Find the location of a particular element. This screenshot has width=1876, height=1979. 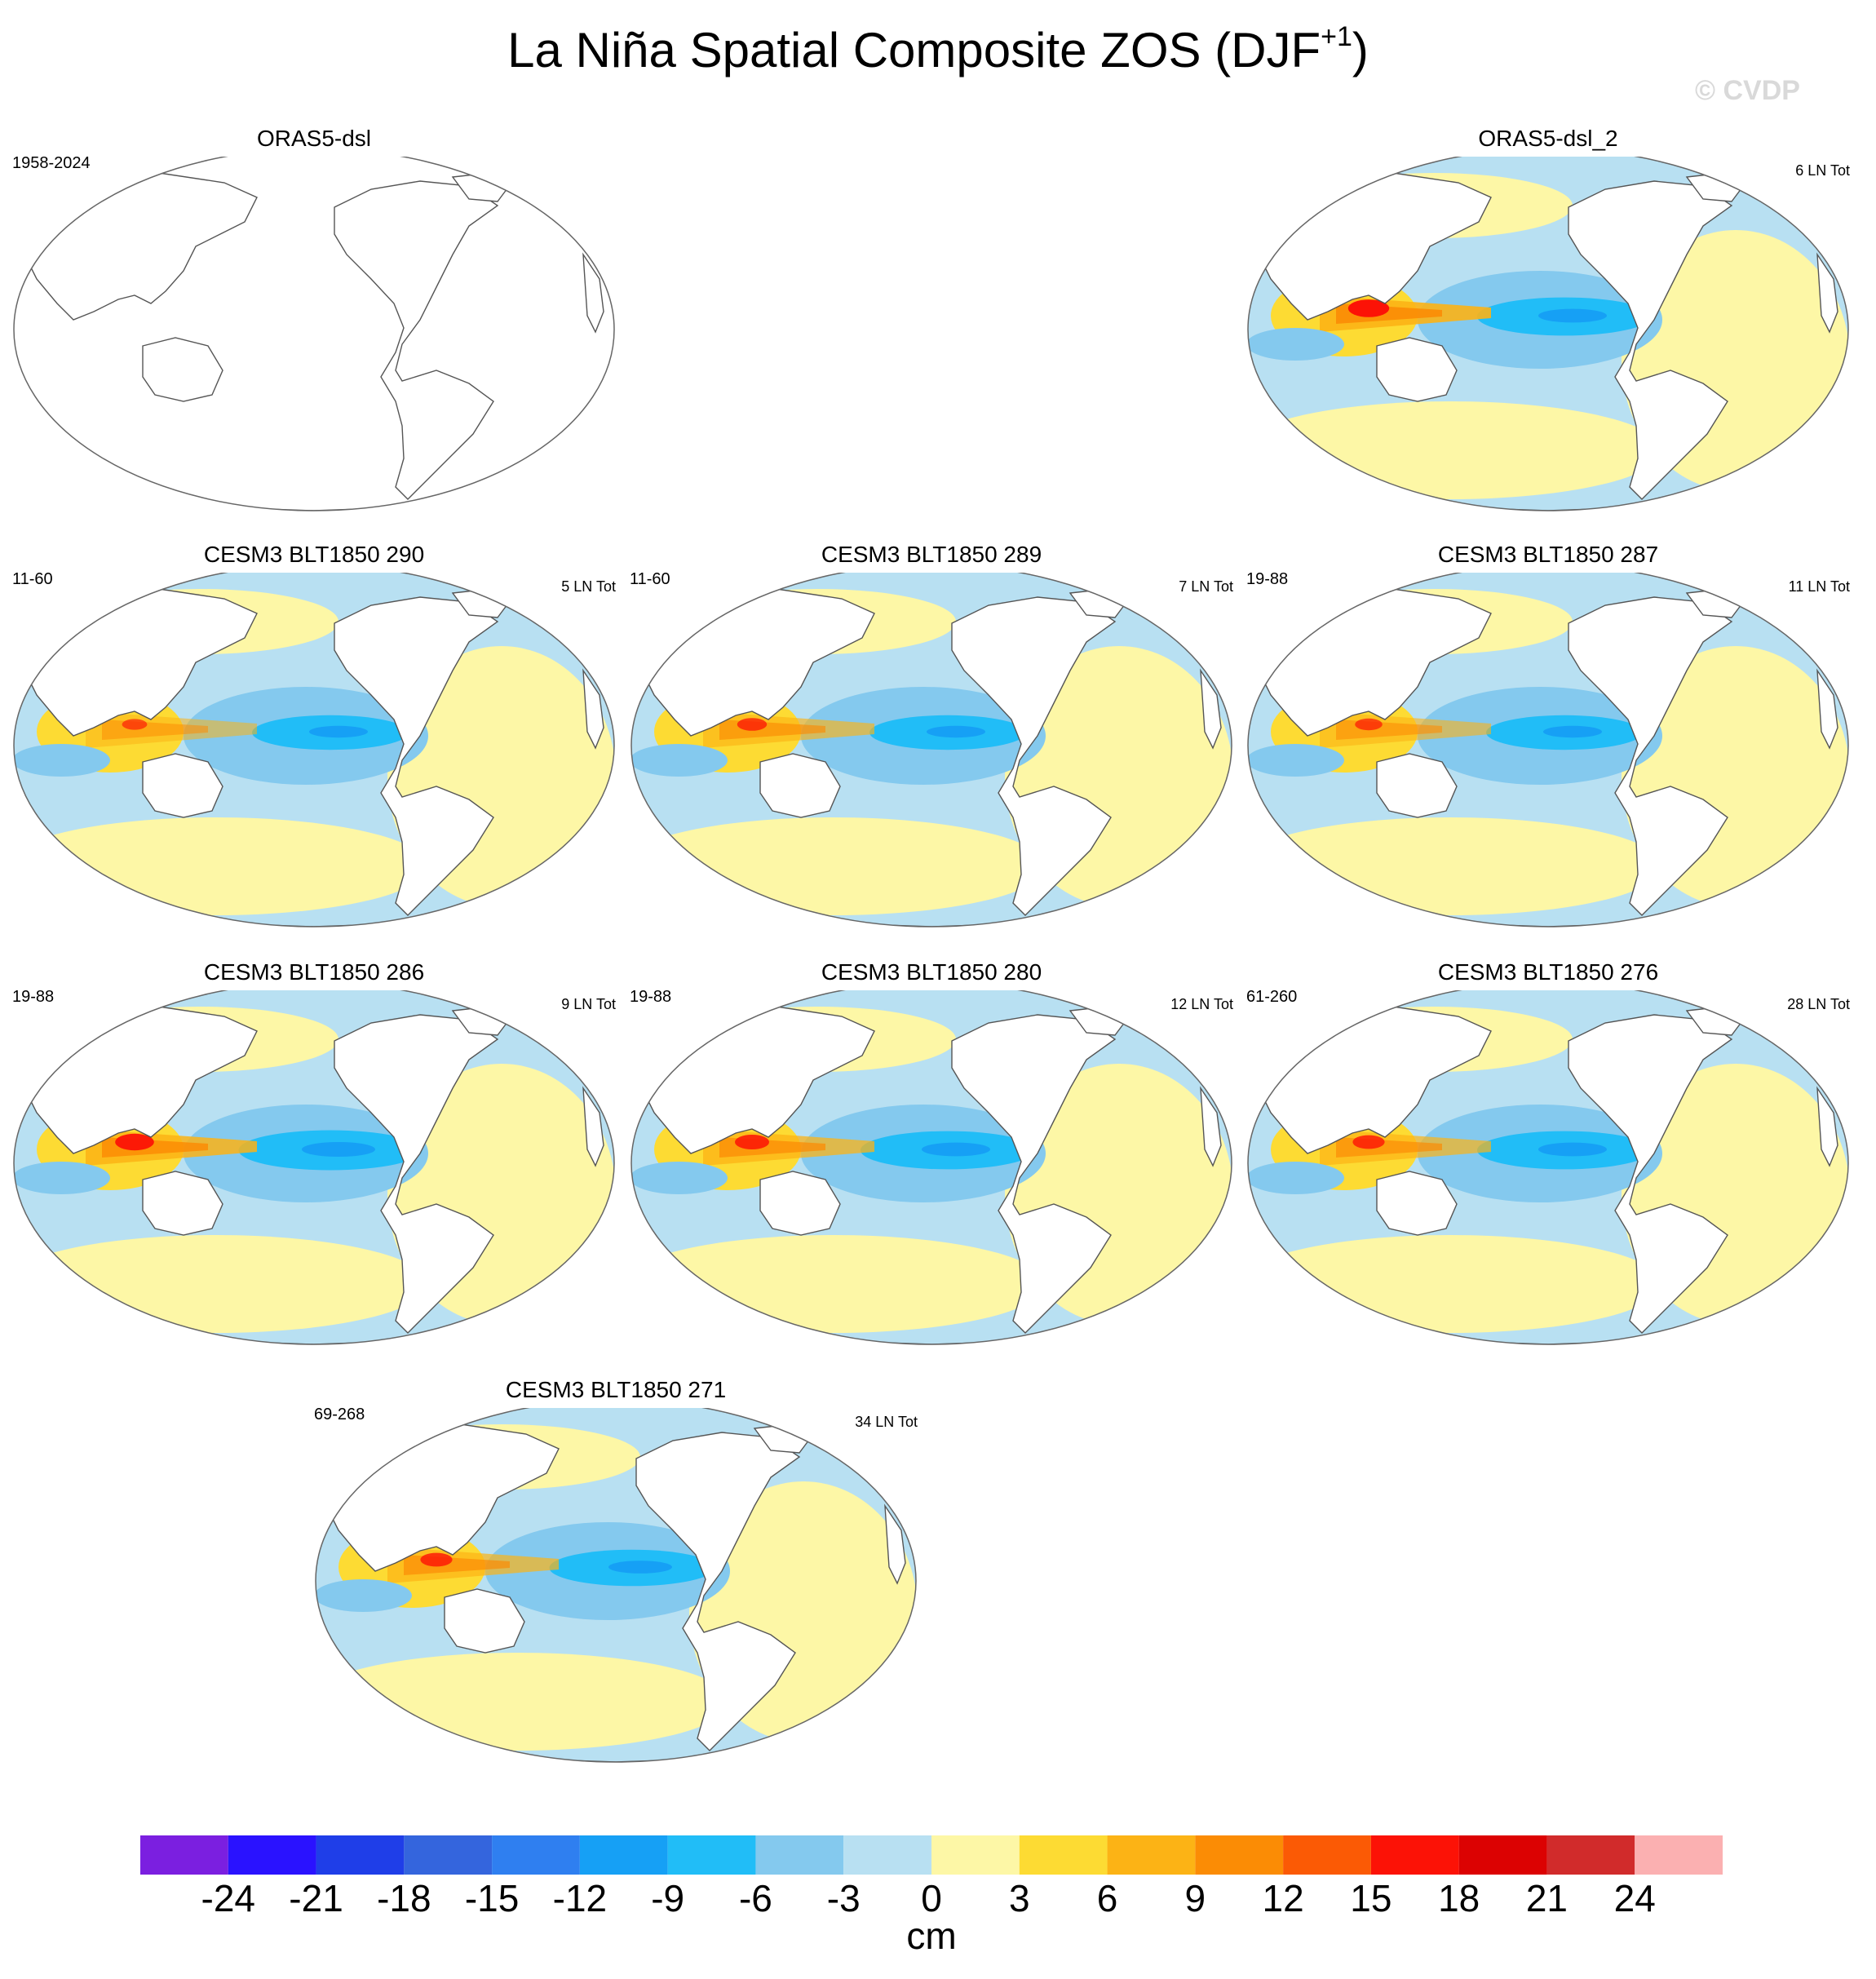

colorbar-tick-label: -15 is located at coordinates (492, 1898).